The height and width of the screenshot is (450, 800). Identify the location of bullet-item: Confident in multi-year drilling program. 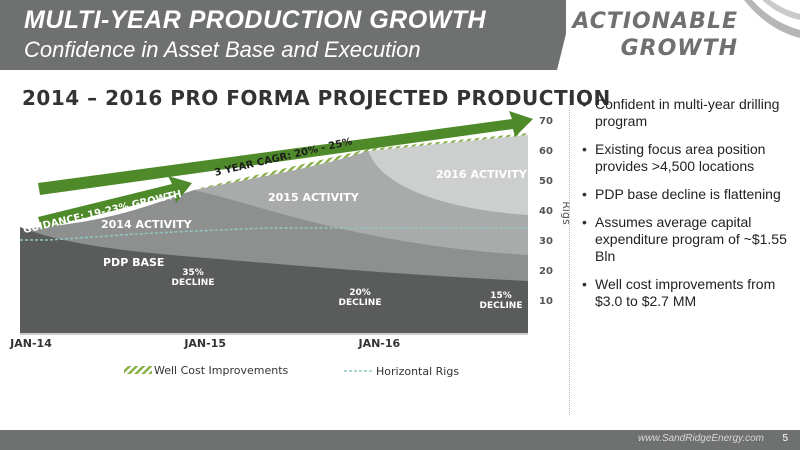
(689, 113).